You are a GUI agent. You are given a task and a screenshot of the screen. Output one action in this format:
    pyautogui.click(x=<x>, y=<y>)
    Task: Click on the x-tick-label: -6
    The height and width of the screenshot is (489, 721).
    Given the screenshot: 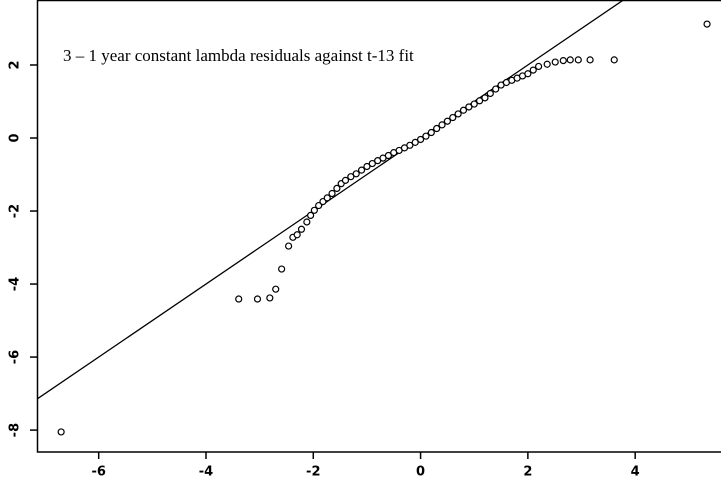 What is the action you would take?
    pyautogui.click(x=98, y=472)
    